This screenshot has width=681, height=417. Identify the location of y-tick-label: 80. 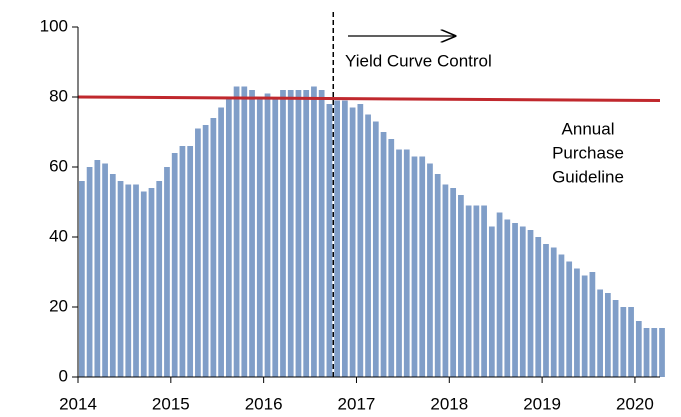
(58, 95).